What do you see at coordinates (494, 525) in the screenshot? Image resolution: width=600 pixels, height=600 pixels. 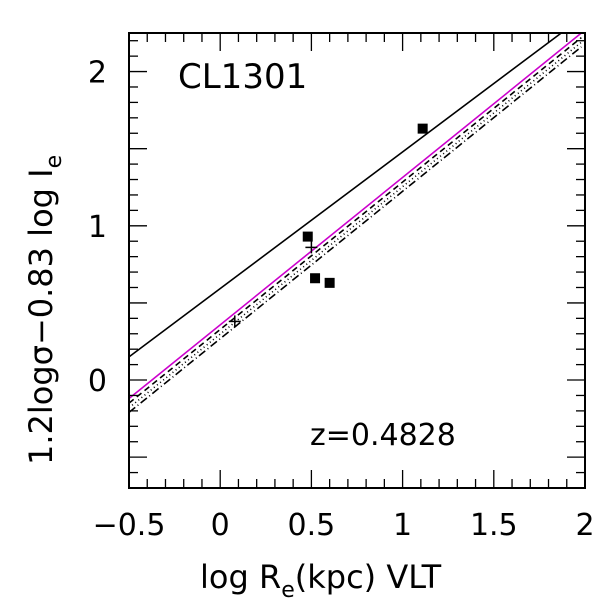 I see `x-tick-label: 1.5` at bounding box center [494, 525].